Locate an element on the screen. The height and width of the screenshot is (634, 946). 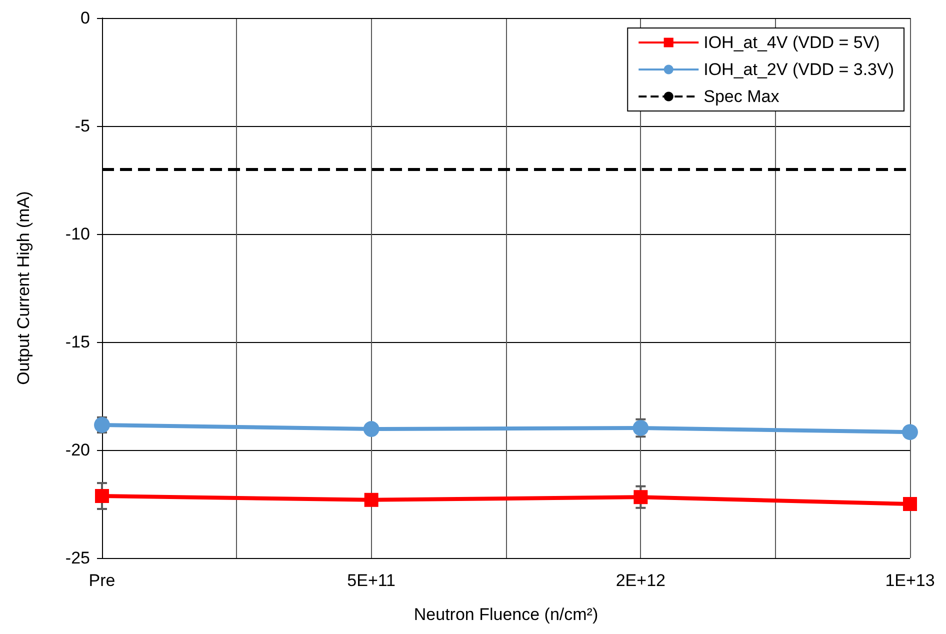
x-tick-label: Pre is located at coordinates (102, 580).